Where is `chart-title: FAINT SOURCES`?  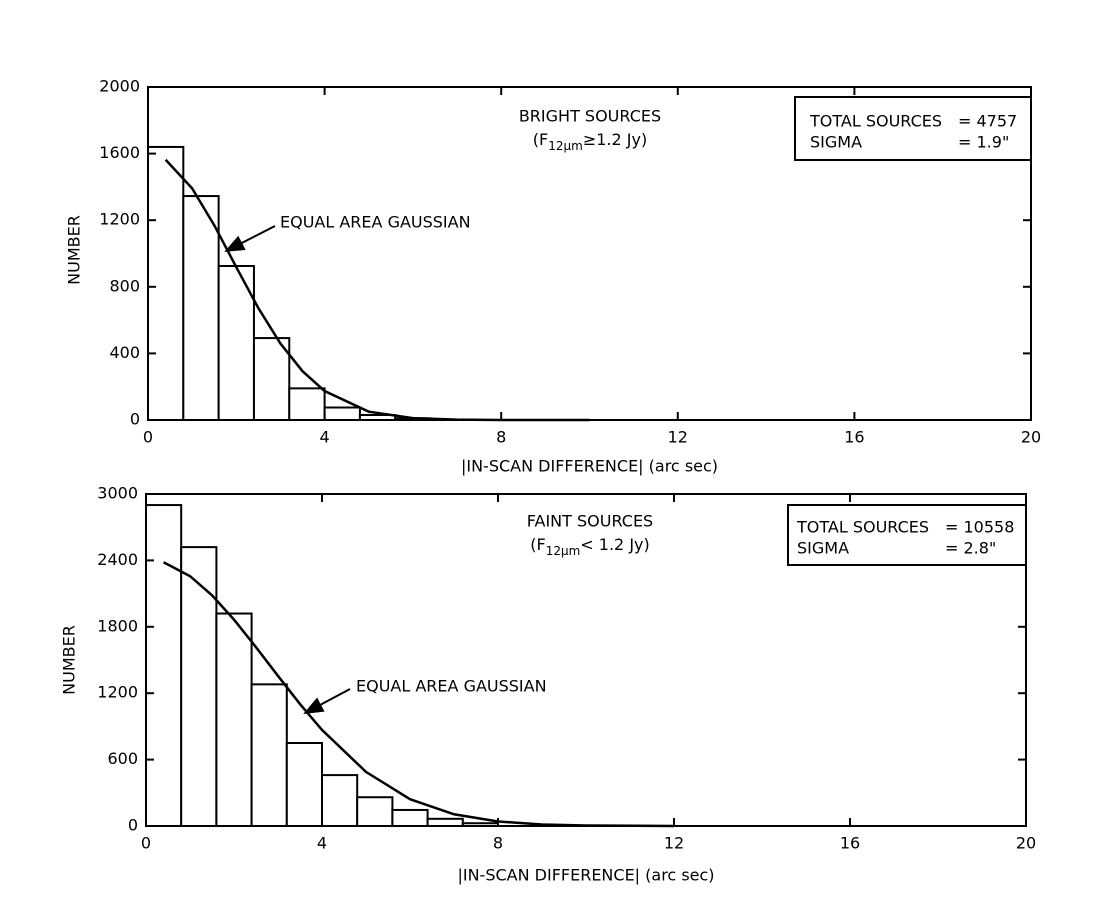
chart-title: FAINT SOURCES is located at coordinates (590, 521).